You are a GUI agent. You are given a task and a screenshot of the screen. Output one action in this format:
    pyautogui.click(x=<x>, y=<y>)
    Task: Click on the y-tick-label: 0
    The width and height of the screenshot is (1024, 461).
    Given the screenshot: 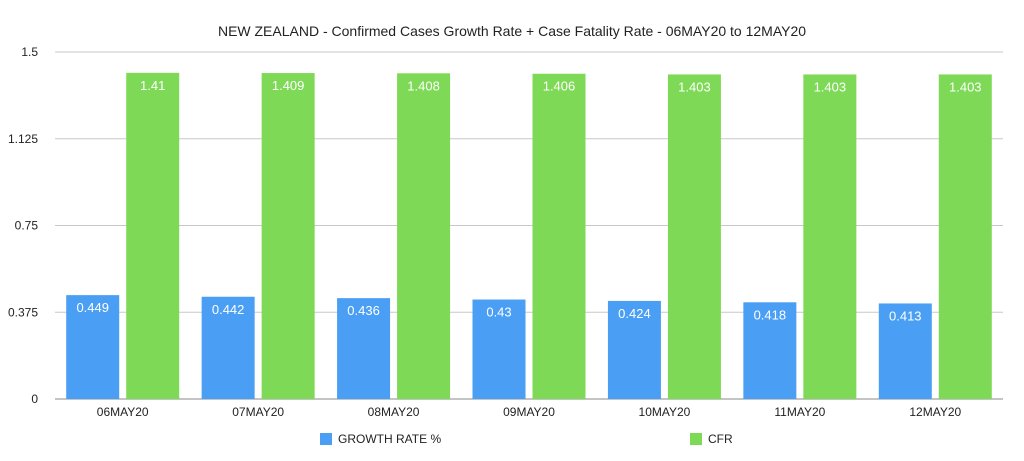 What is the action you would take?
    pyautogui.click(x=34, y=399)
    